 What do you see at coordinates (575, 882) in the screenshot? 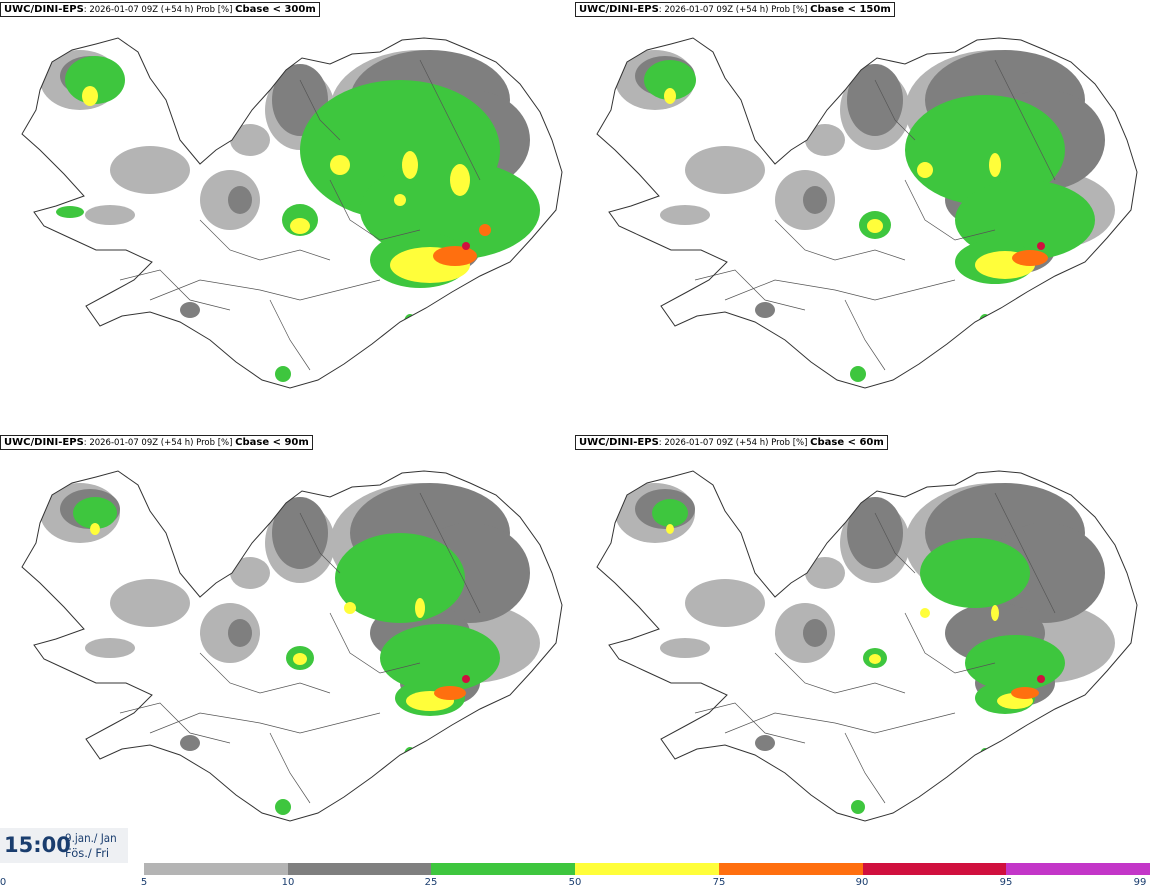
I see `colorbar-label: 50` at bounding box center [575, 882].